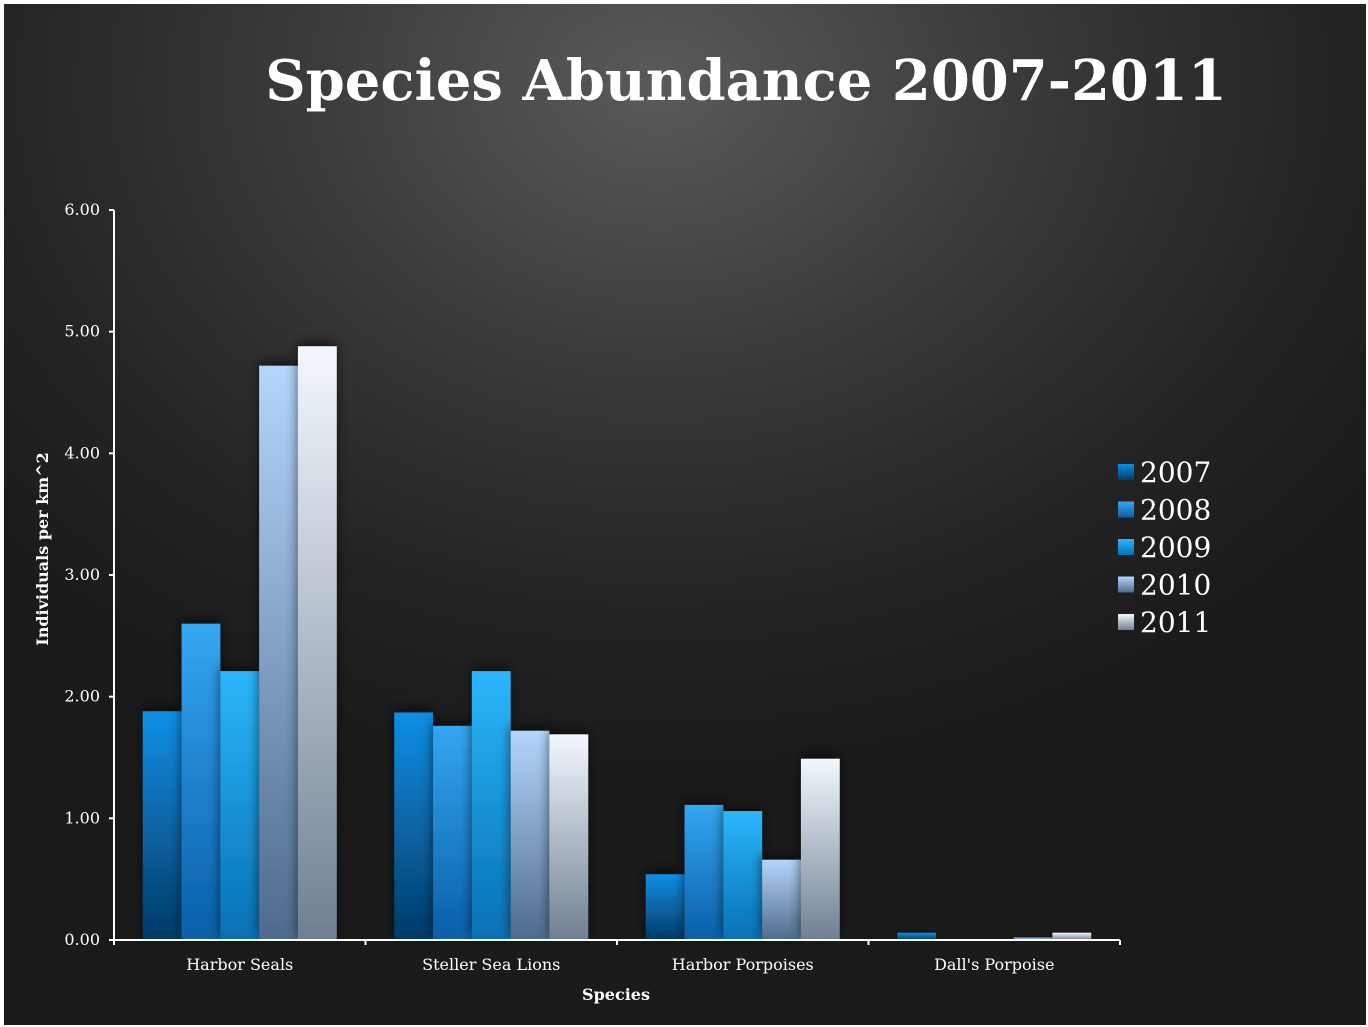 This screenshot has height=1027, width=1368. I want to click on legend-swatch-2009, so click(1126, 547).